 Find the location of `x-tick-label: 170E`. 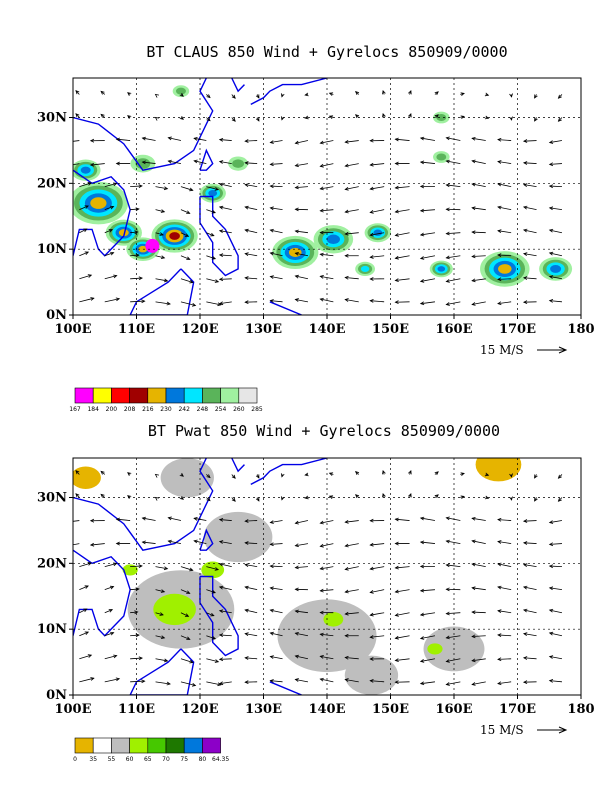

x-tick-label: 170E is located at coordinates (517, 709).